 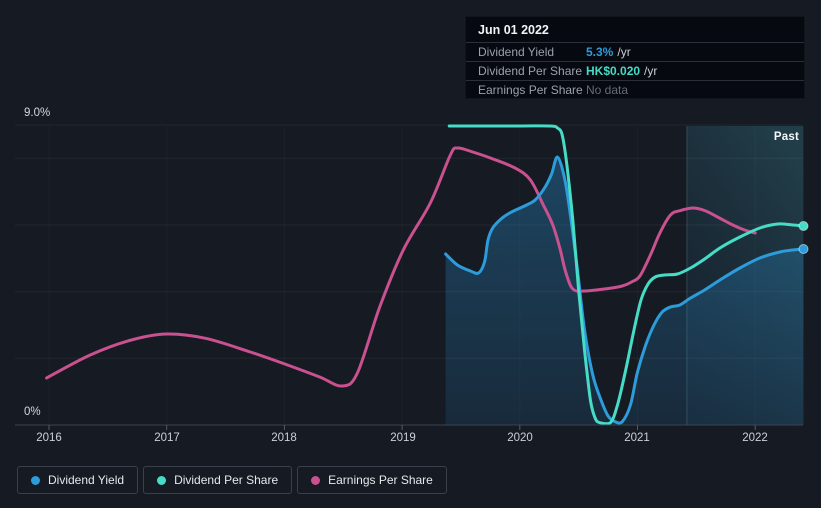 I want to click on tooltip-row-label: Earnings Per Share, so click(x=530, y=90).